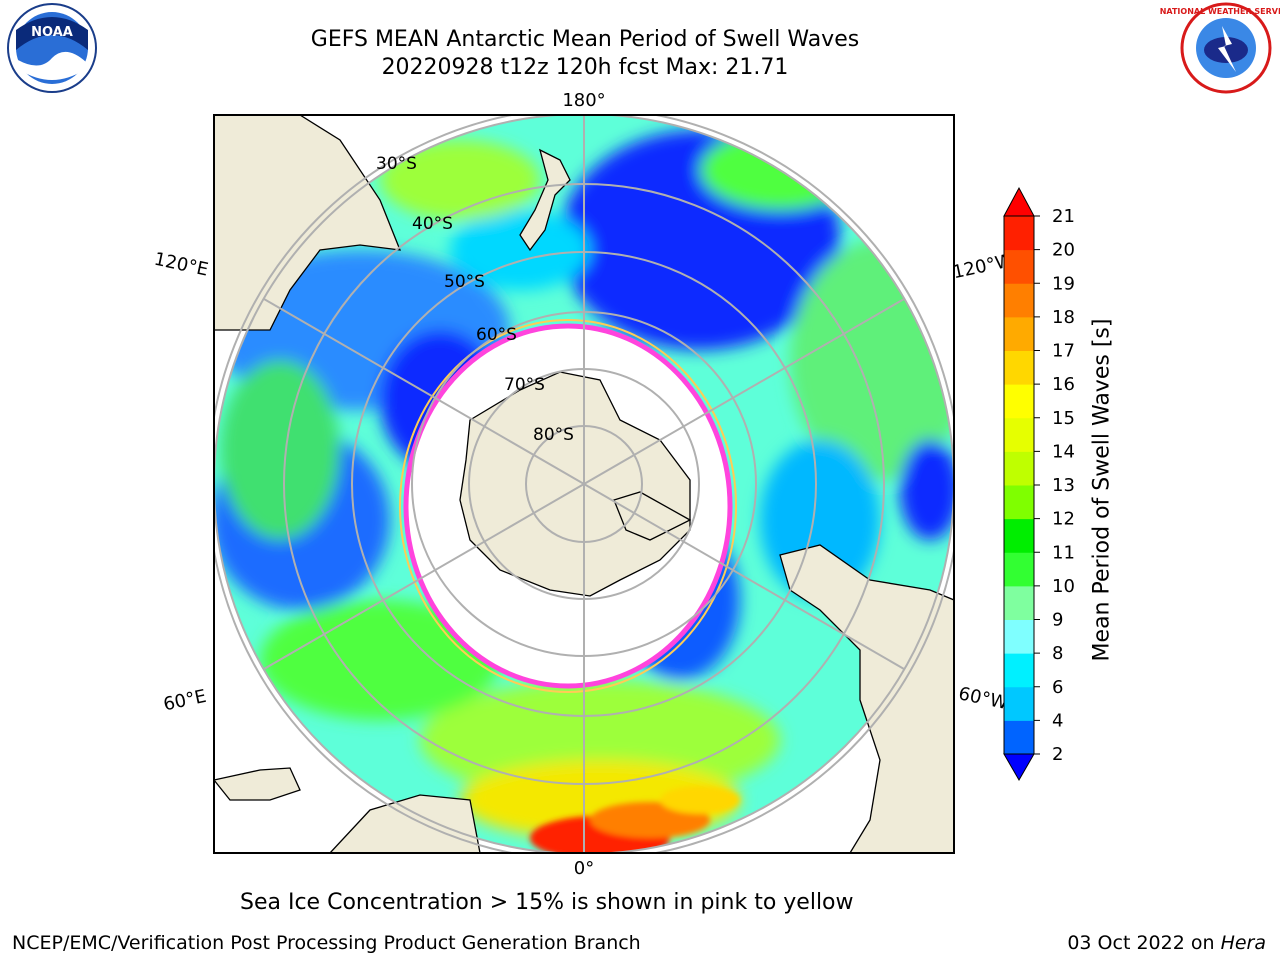 This screenshot has width=1280, height=960. What do you see at coordinates (1039, 484) in the screenshot?
I see `colorbar: 2 4 6 8 9 10 11 12 13 14 15 16 17 18 19 20 21` at bounding box center [1039, 484].